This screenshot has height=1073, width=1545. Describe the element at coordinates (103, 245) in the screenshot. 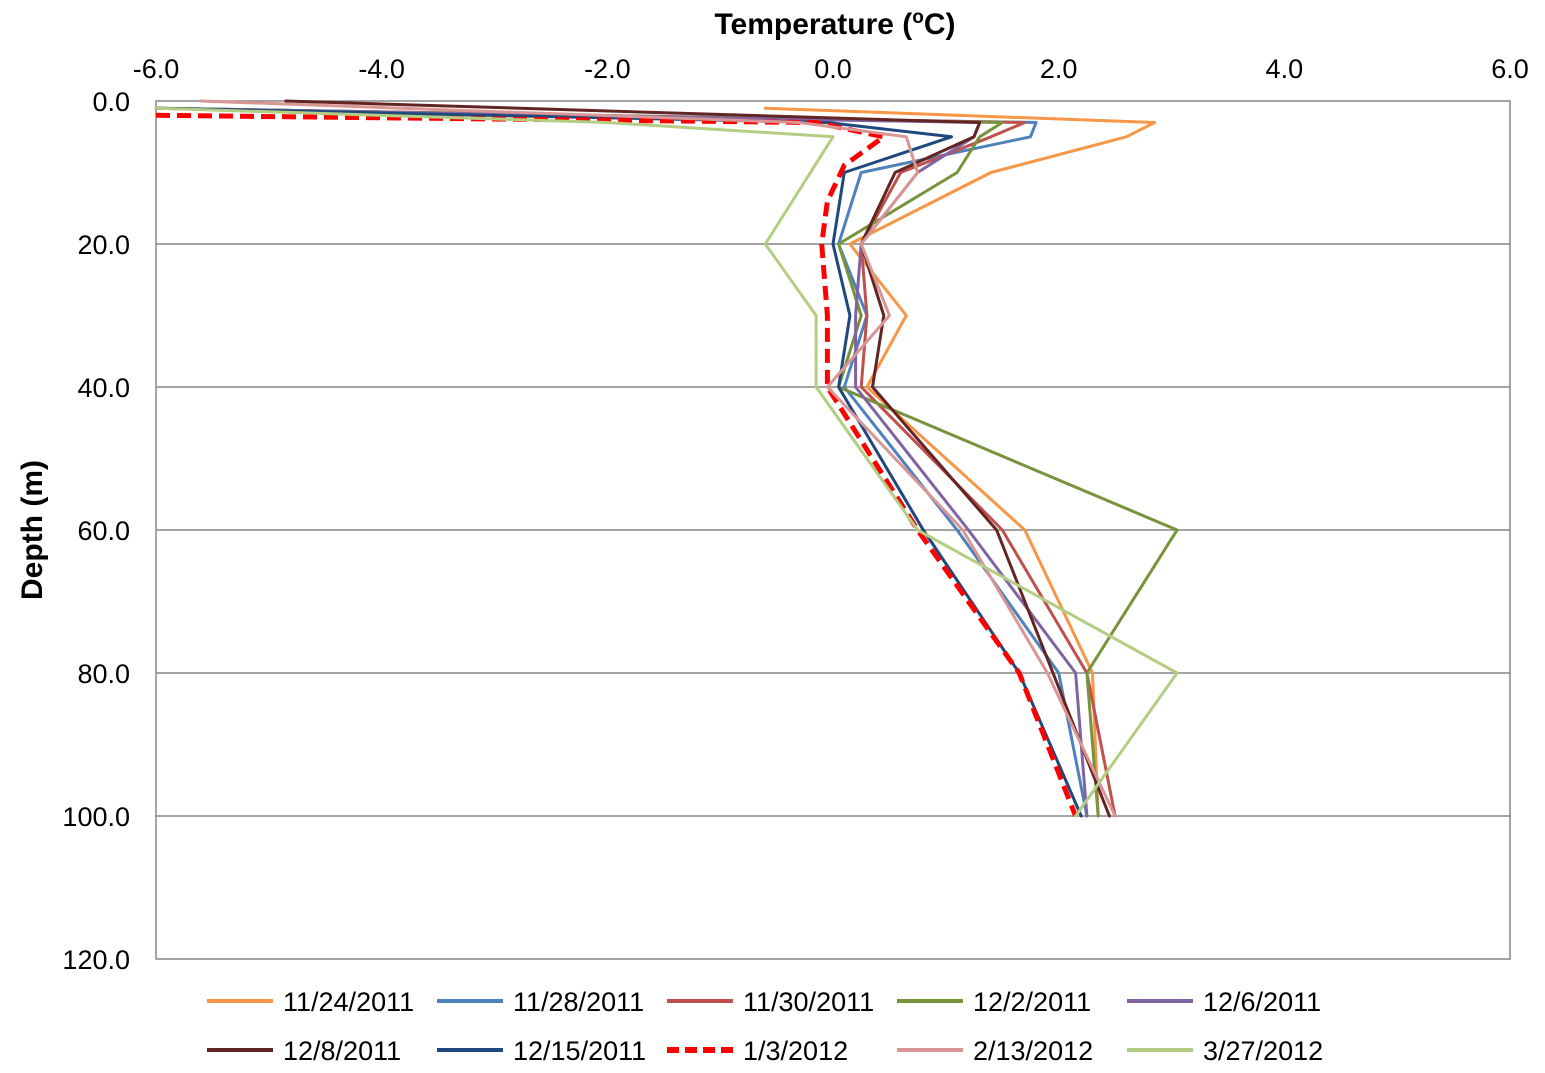

I see `y-tick-label: 20.0` at that location.